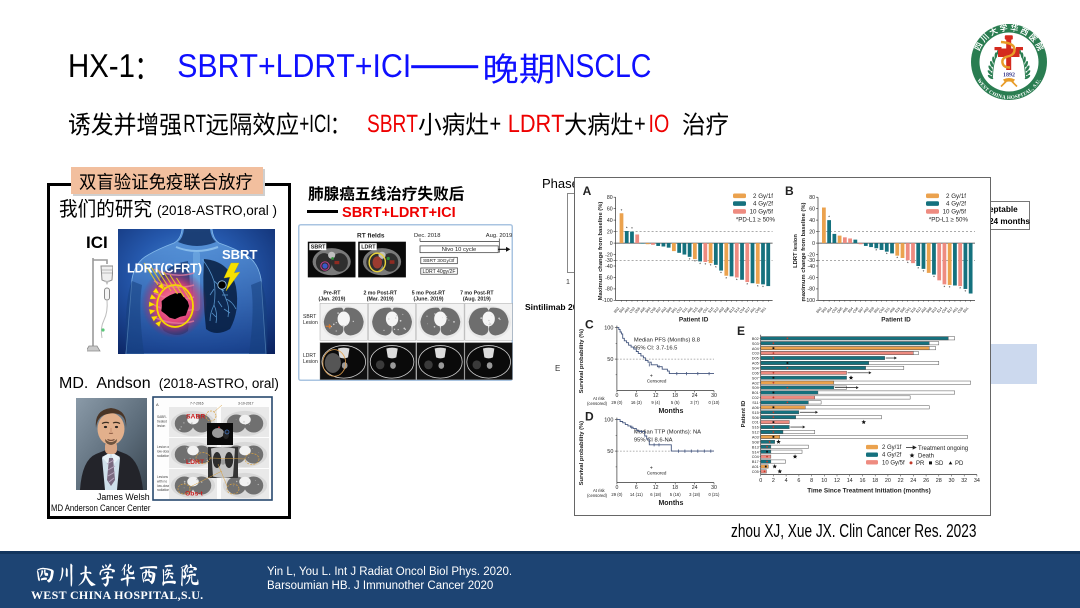  Describe the element at coordinates (656, 349) in the screenshot. I see `svg-text: 95% CI: 3.7-16.5` at that location.